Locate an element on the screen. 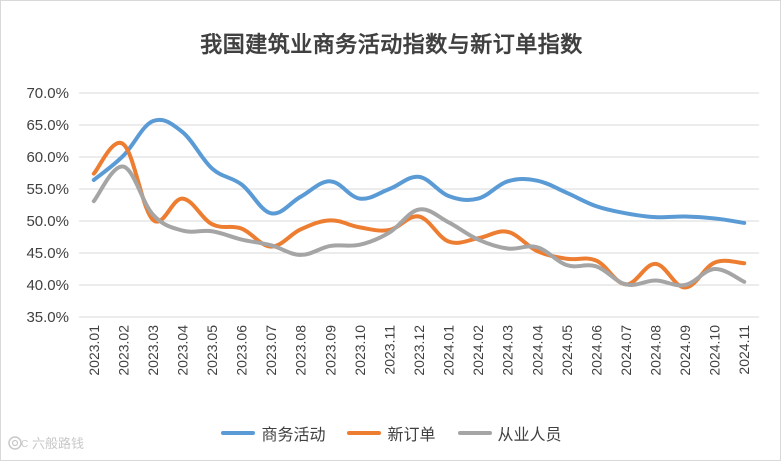 The image size is (781, 462). x-tick-label: 2024.09 is located at coordinates (685, 350).